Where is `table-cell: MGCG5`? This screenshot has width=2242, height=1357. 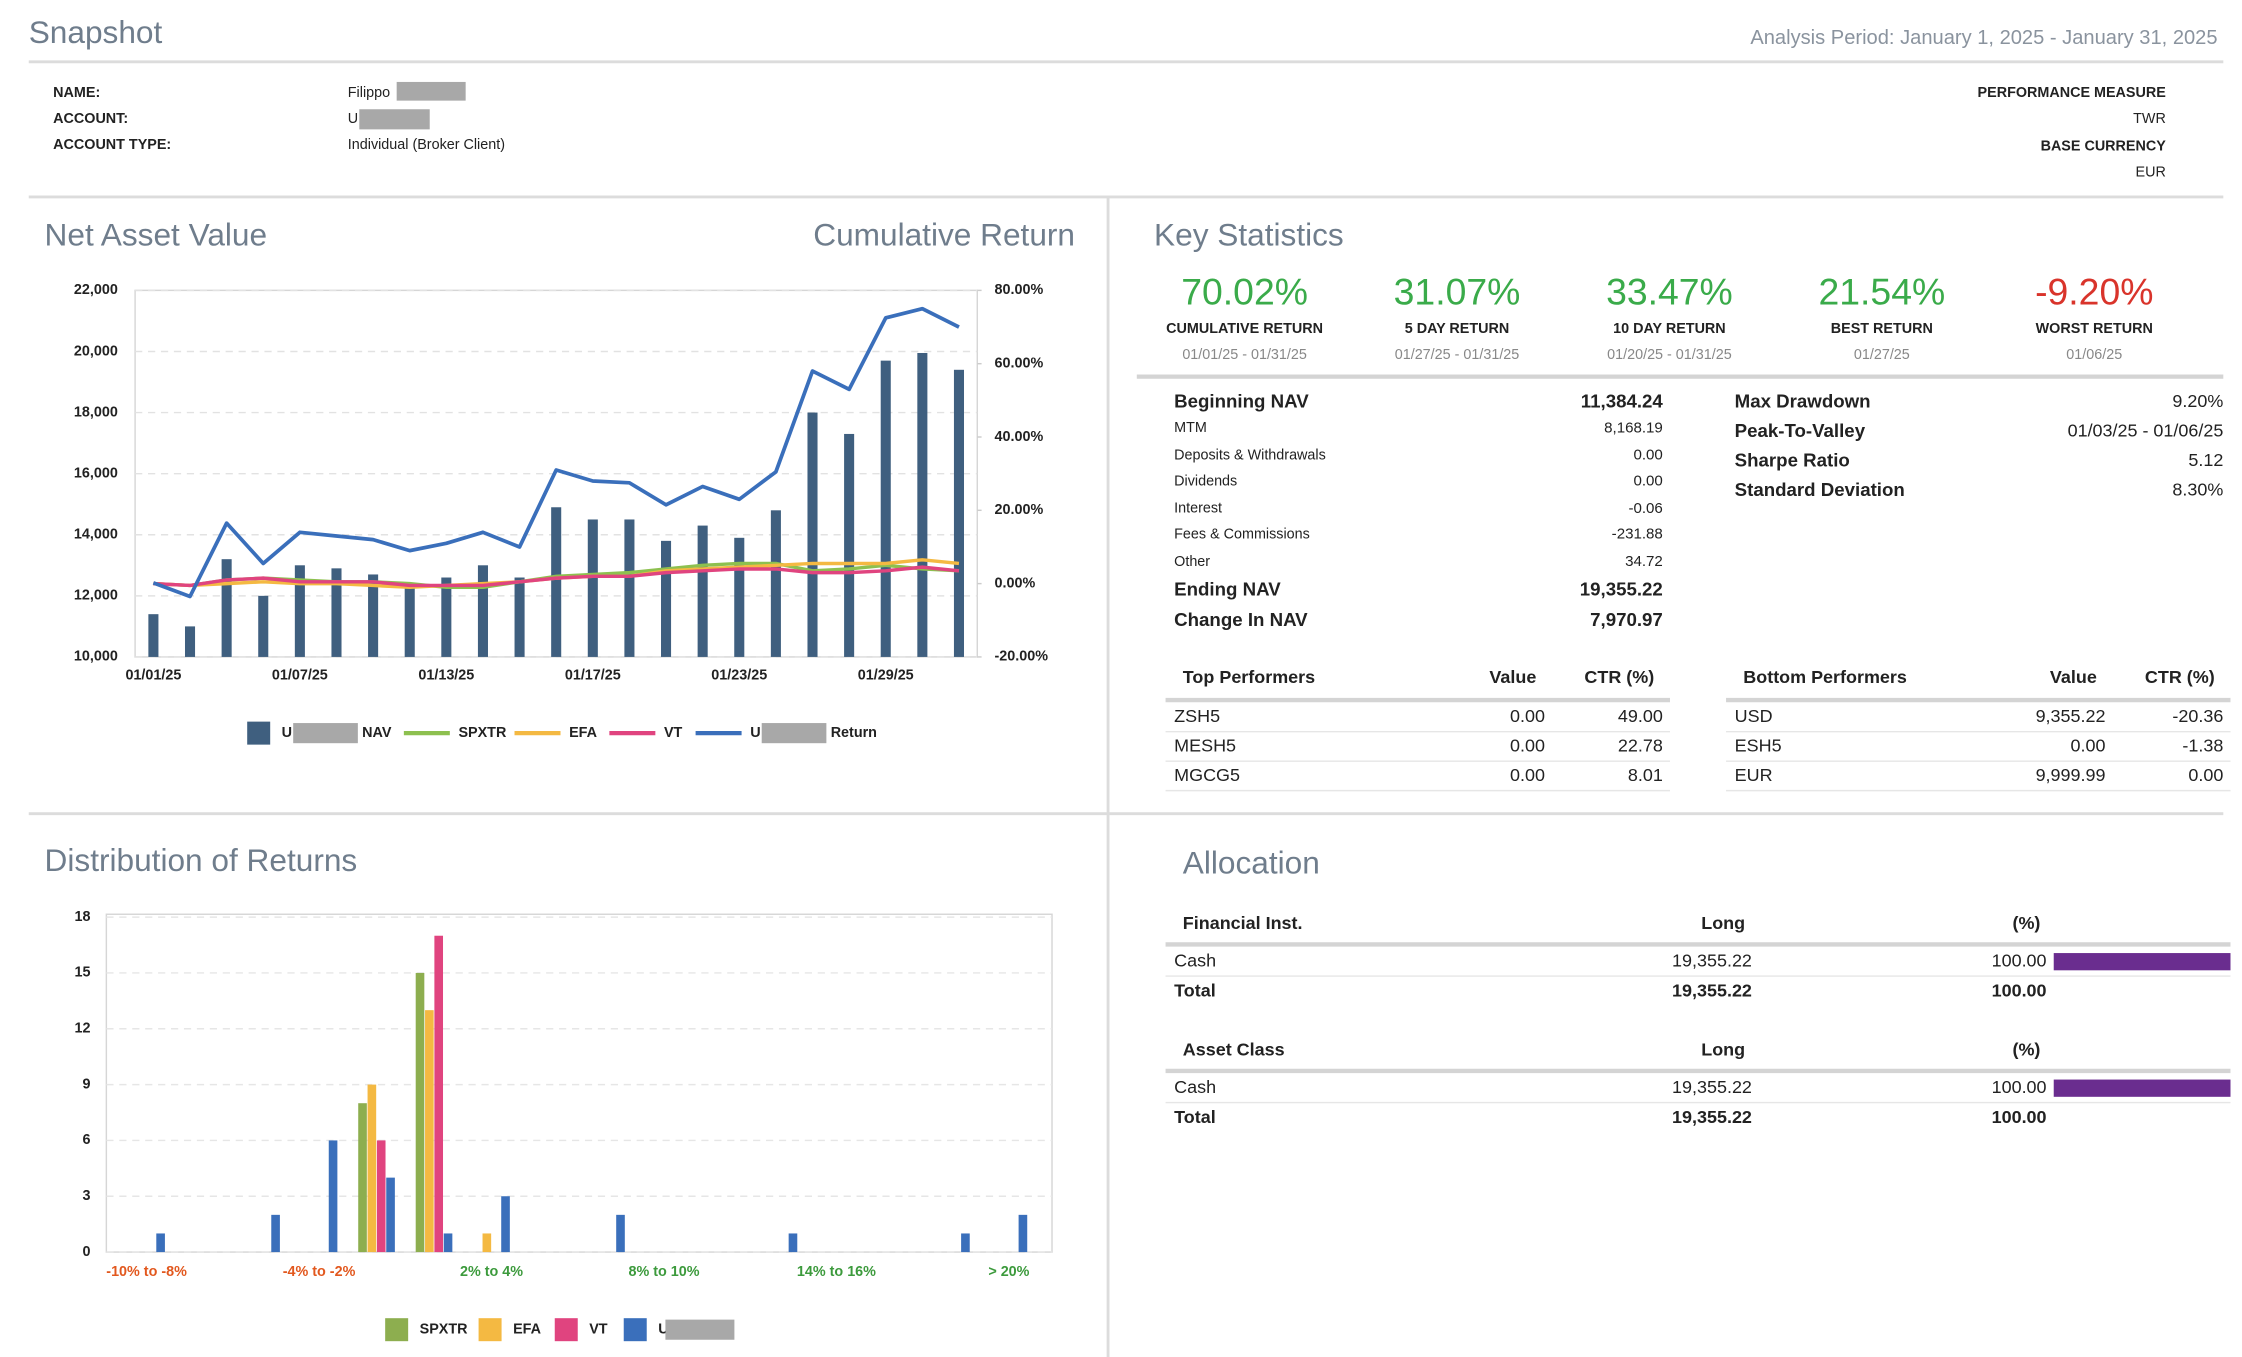 table-cell: MGCG5 is located at coordinates (1207, 775).